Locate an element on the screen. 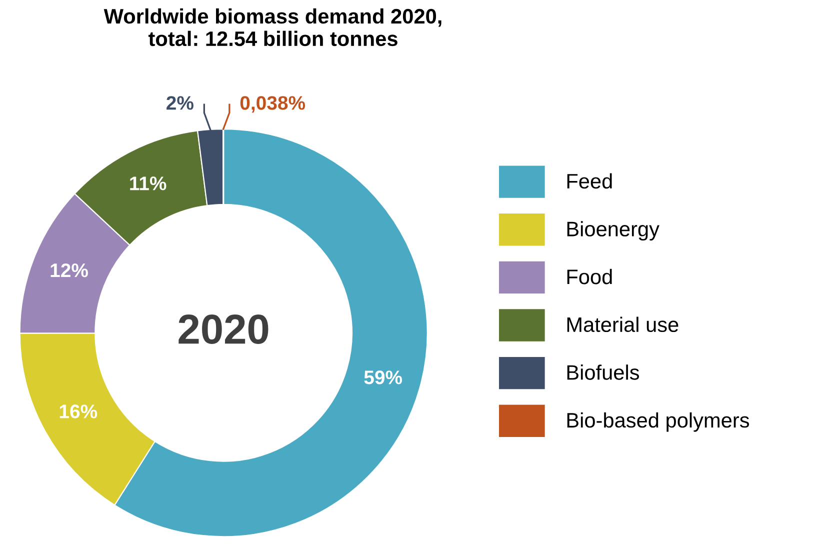  legend-label: Bio-based polymers is located at coordinates (658, 422).